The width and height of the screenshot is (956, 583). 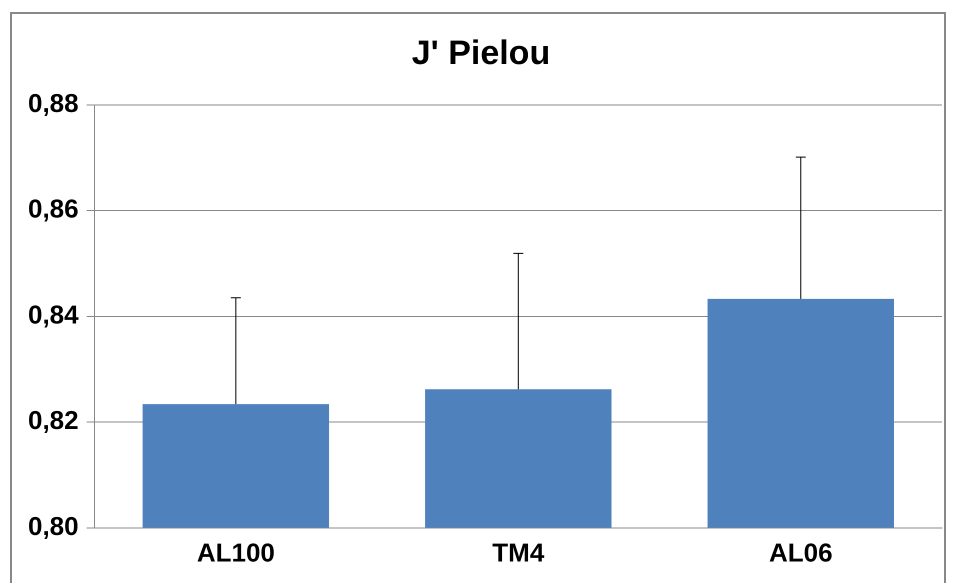 I want to click on x-tick-label: AL100, so click(x=235, y=553).